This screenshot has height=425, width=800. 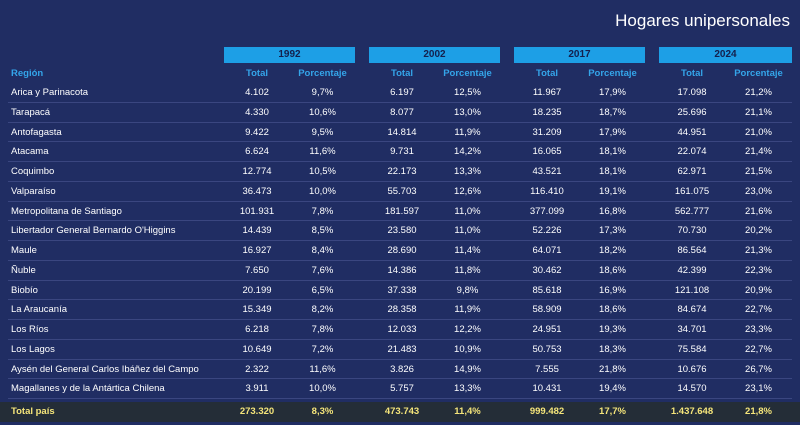 I want to click on col-total-2017: Total, so click(x=547, y=73).